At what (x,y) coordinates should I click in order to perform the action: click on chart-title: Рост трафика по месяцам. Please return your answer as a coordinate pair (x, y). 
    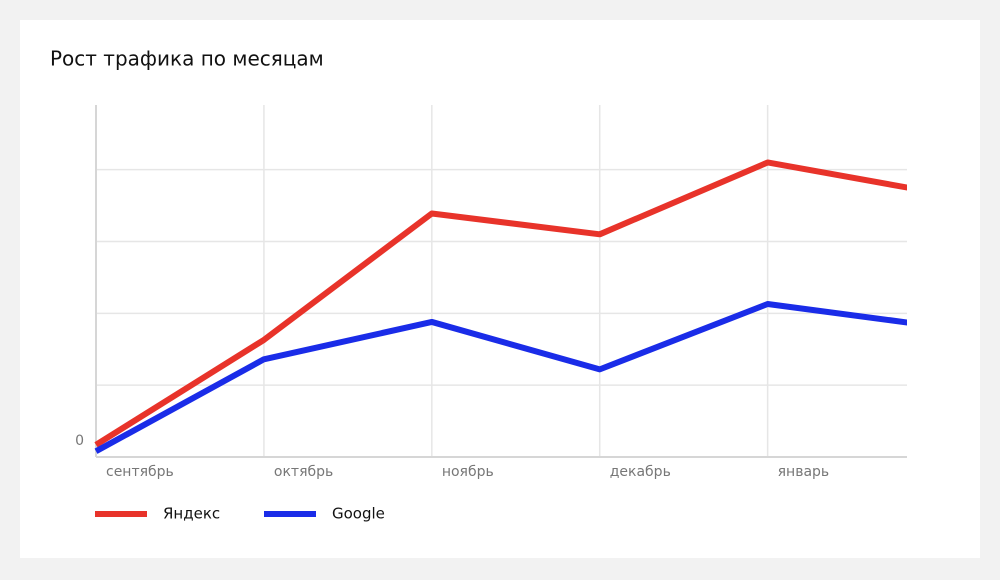
    Looking at the image, I should click on (187, 59).